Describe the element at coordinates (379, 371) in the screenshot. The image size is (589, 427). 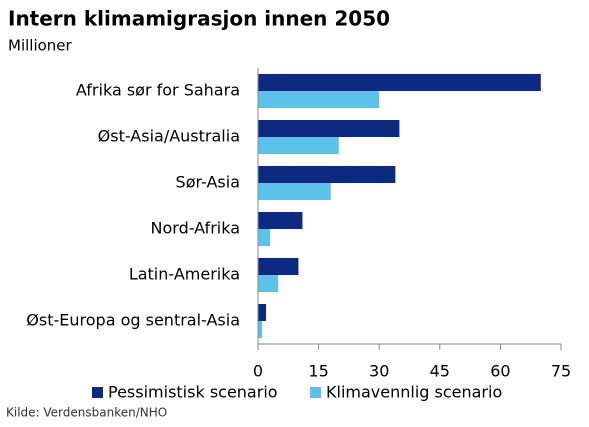
I see `x-tick-label: 30` at that location.